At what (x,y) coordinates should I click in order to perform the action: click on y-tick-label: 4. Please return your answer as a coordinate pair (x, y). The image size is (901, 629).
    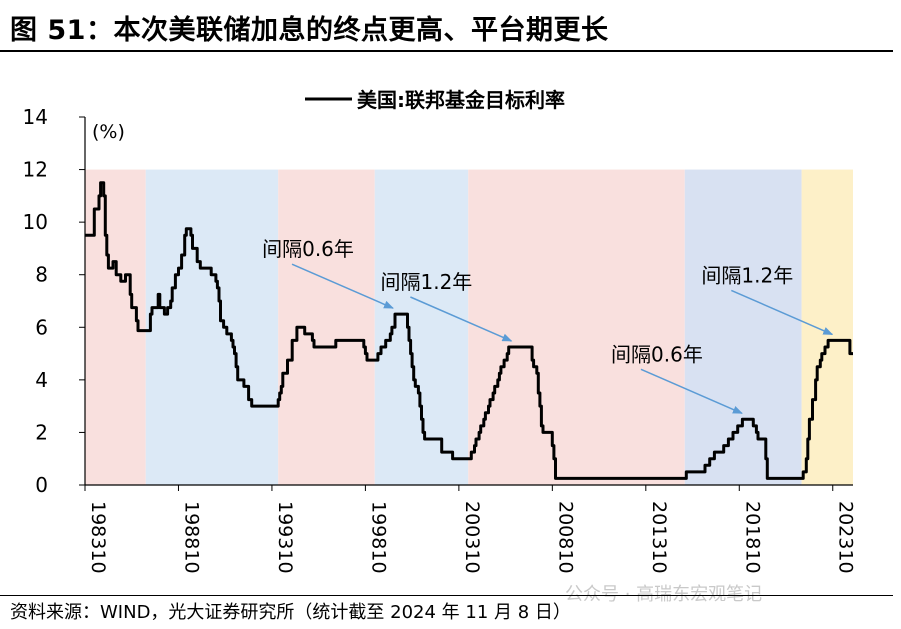
    Looking at the image, I should click on (41, 380).